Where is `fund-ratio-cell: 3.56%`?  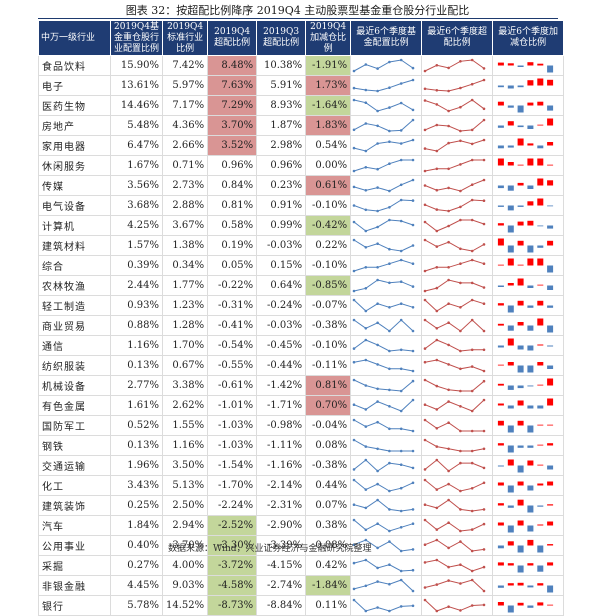
fund-ratio-cell: 3.56% is located at coordinates (136, 185).